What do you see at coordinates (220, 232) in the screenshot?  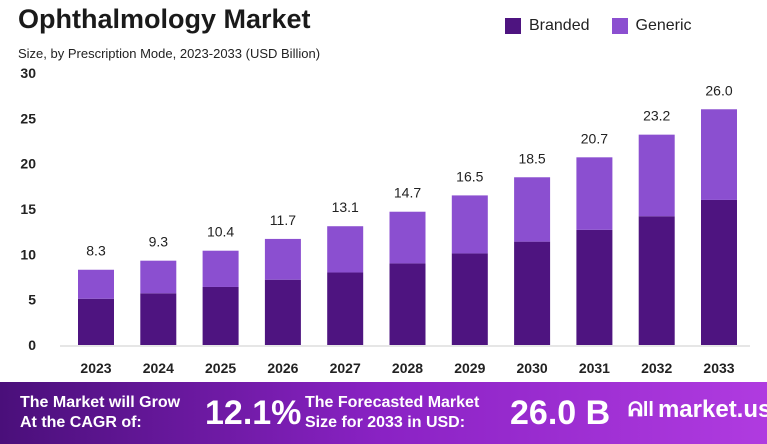 I see `data-label-total: 10.4` at bounding box center [220, 232].